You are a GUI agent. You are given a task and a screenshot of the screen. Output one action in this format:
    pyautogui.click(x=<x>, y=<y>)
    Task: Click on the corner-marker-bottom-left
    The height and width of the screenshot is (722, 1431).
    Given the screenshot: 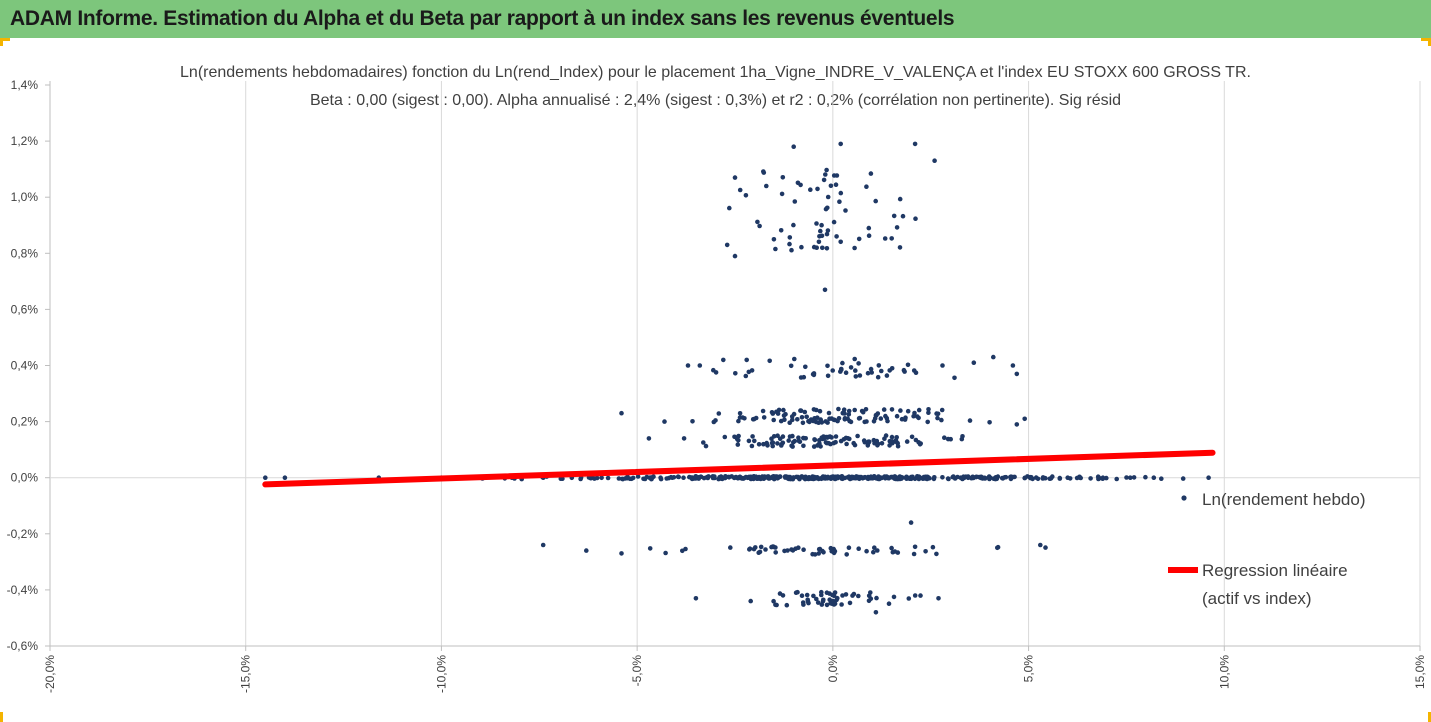 What is the action you would take?
    pyautogui.click(x=1, y=717)
    